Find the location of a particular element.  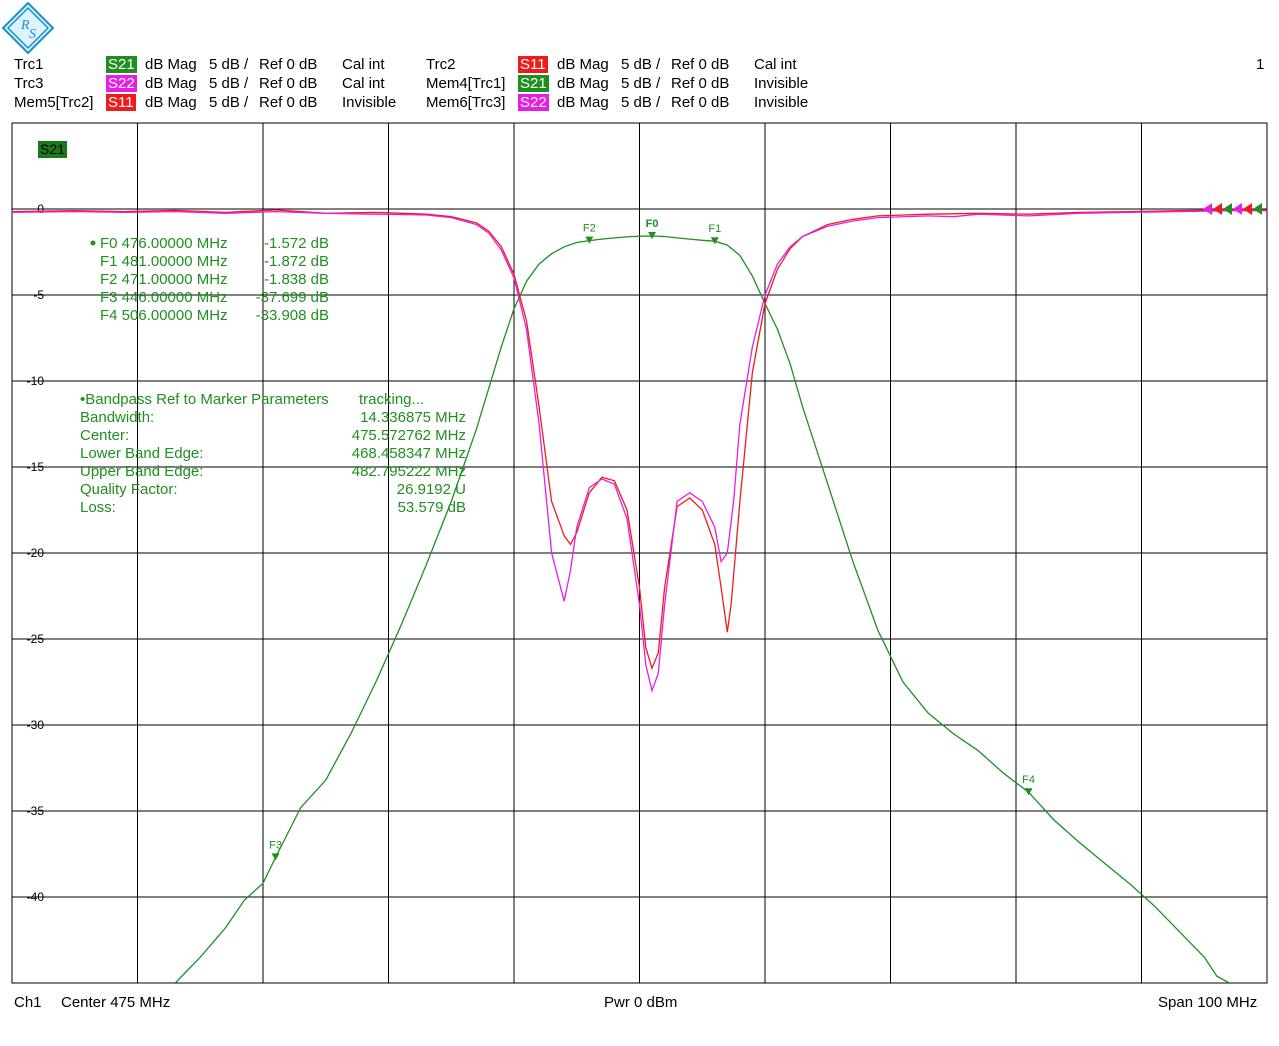

marker-table-value: -33.908 dB is located at coordinates (292, 315).